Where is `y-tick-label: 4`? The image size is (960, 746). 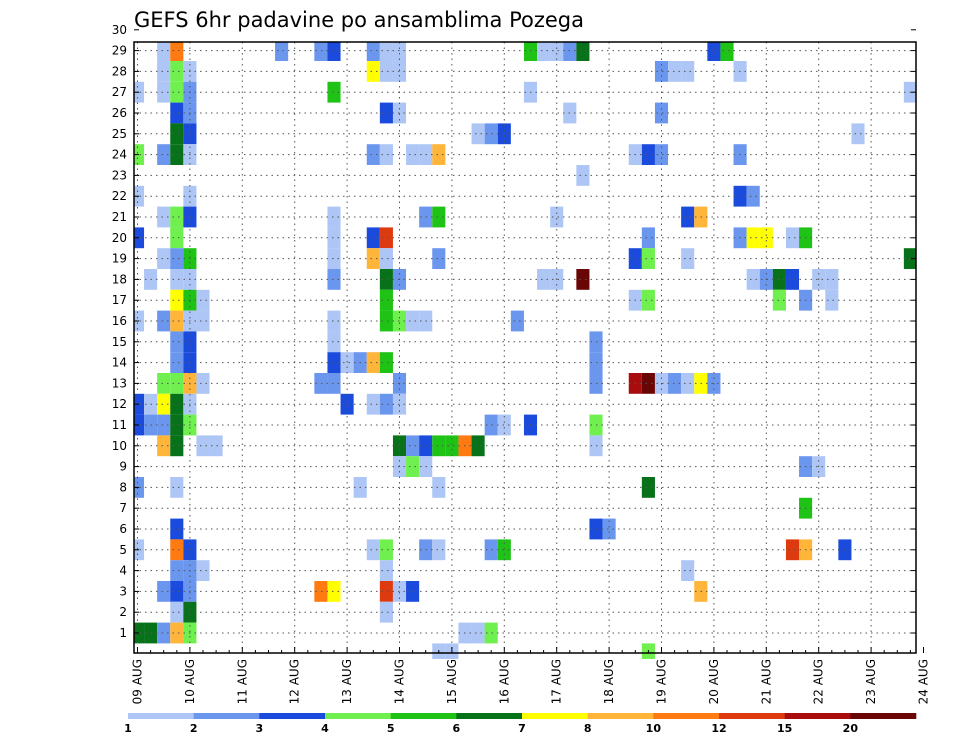 y-tick-label: 4 is located at coordinates (123, 571).